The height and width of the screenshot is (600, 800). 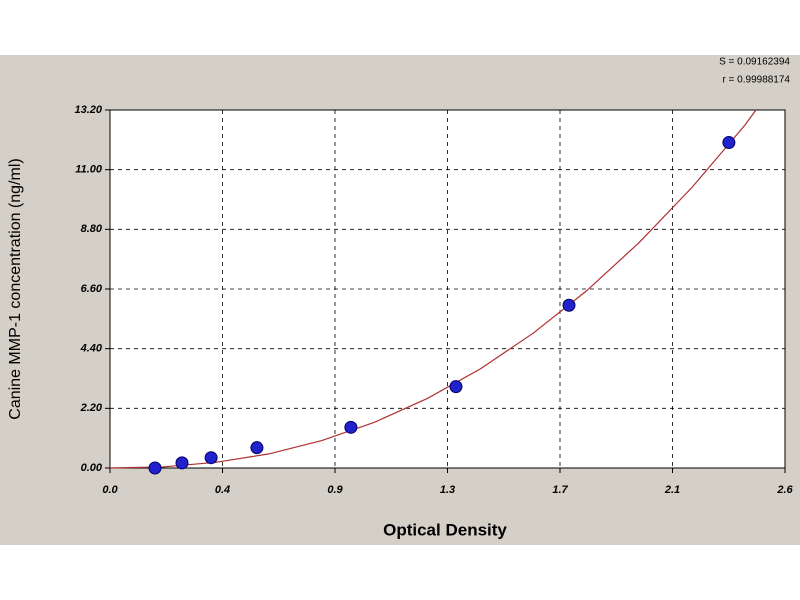 What do you see at coordinates (560, 490) in the screenshot?
I see `x-tick-label: 1.7` at bounding box center [560, 490].